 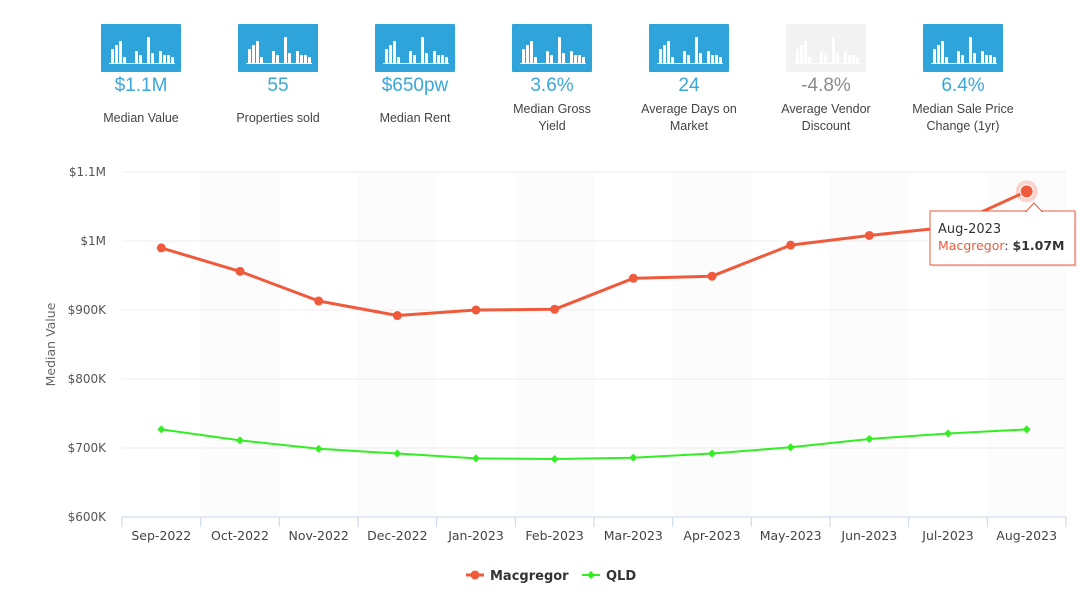 What do you see at coordinates (529, 576) in the screenshot?
I see `legend-label: Macgregor` at bounding box center [529, 576].